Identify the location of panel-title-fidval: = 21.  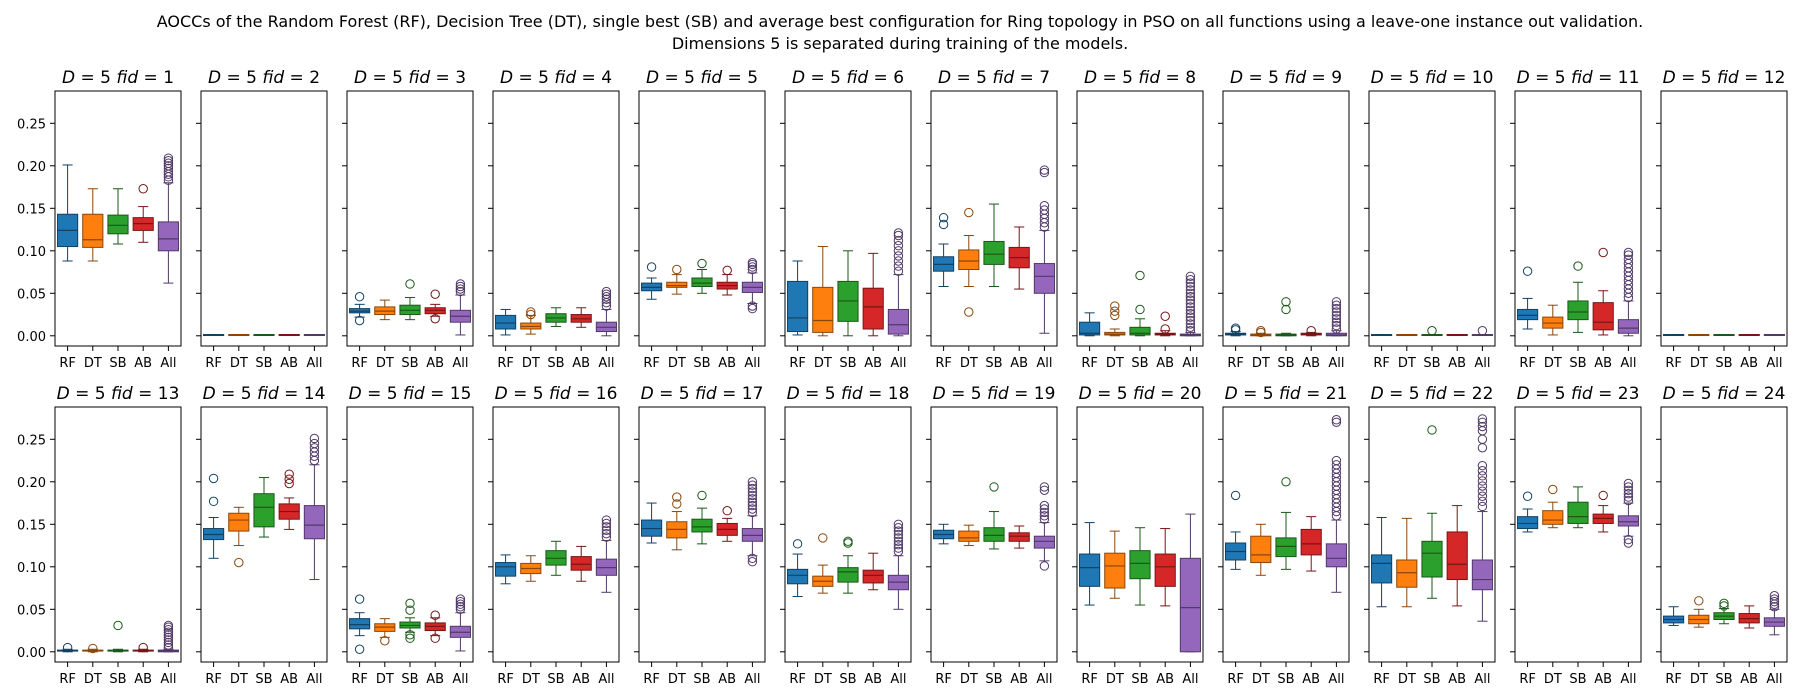
(1324, 394).